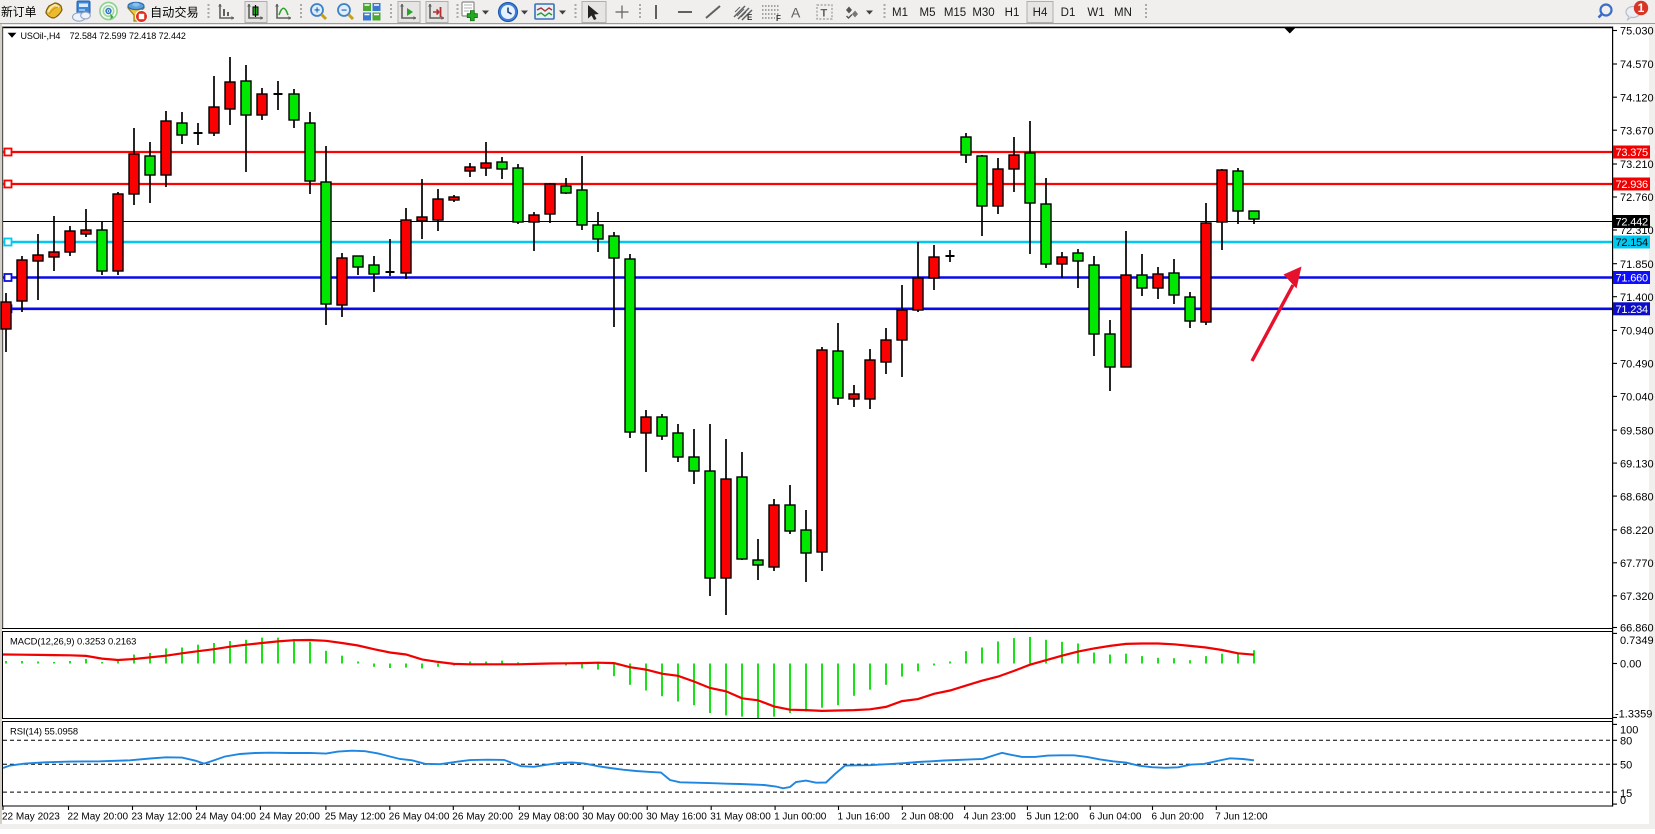 The width and height of the screenshot is (1655, 834). I want to click on svg-text: 72.760, so click(1637, 198).